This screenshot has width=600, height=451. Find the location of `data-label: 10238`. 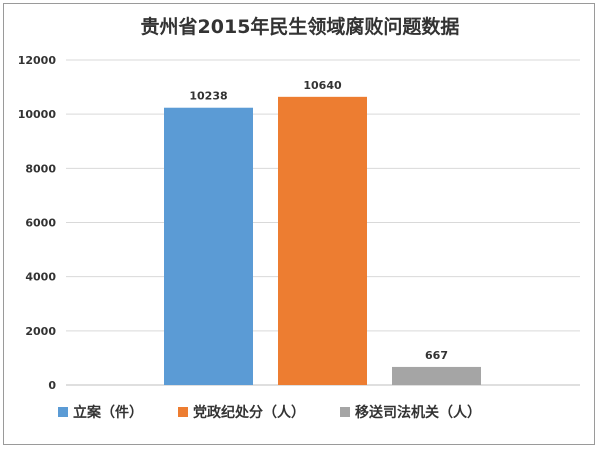

data-label: 10238 is located at coordinates (208, 96).